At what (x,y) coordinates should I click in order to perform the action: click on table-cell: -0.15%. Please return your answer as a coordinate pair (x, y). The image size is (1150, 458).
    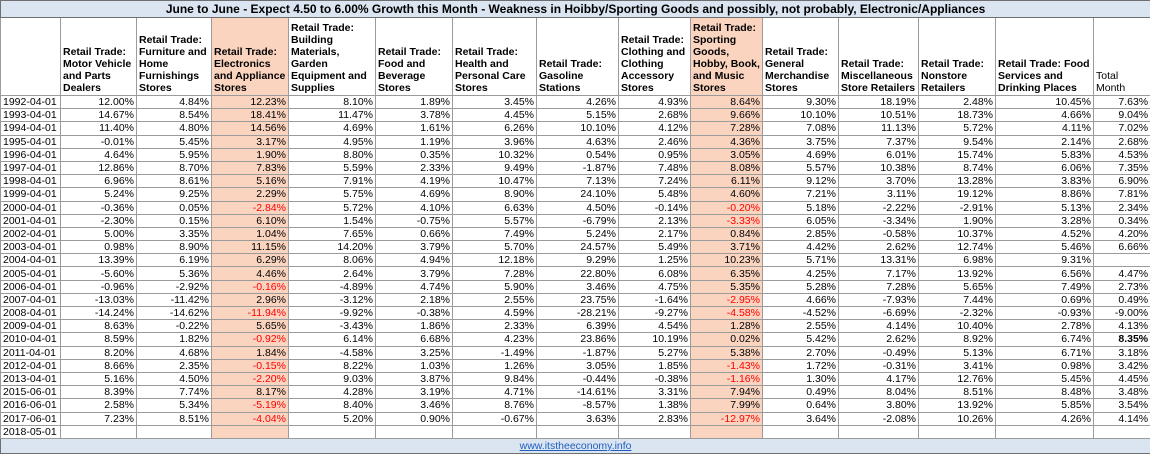
    Looking at the image, I should click on (250, 365).